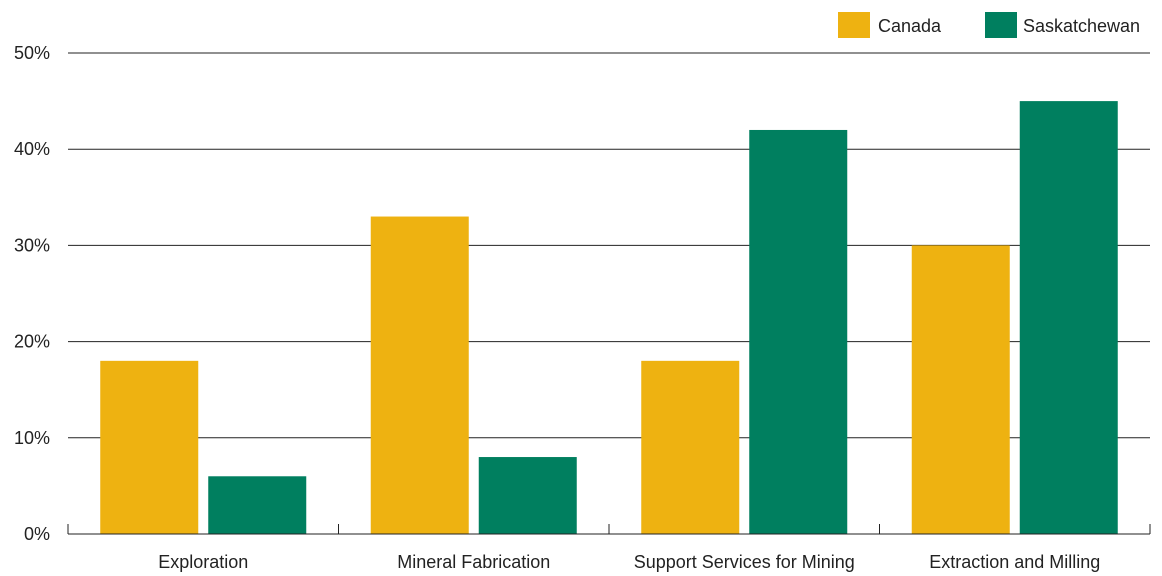  What do you see at coordinates (798, 331) in the screenshot?
I see `bar-saskatchewan-support-services-for-mining` at bounding box center [798, 331].